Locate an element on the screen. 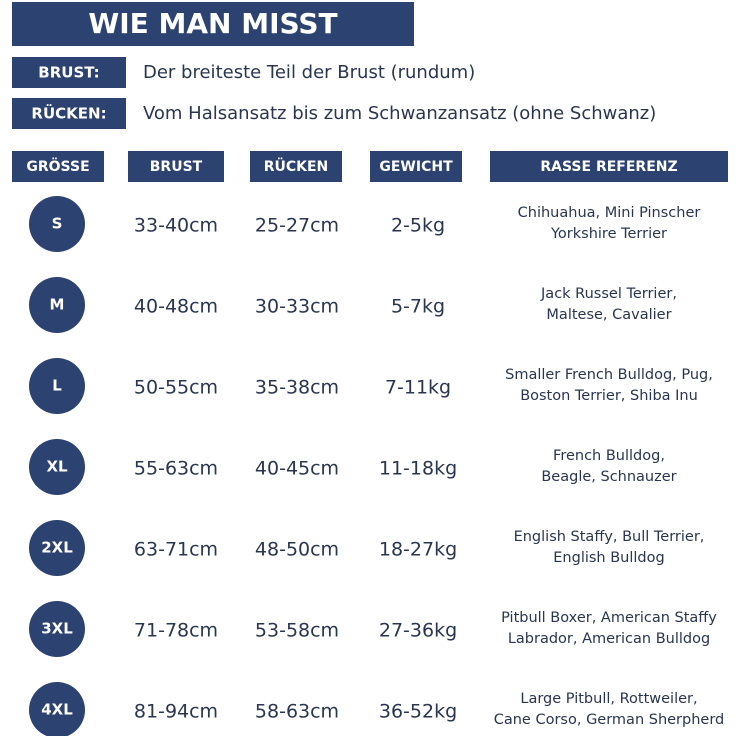 This screenshot has width=736, height=736. size-label: XL is located at coordinates (57, 467).